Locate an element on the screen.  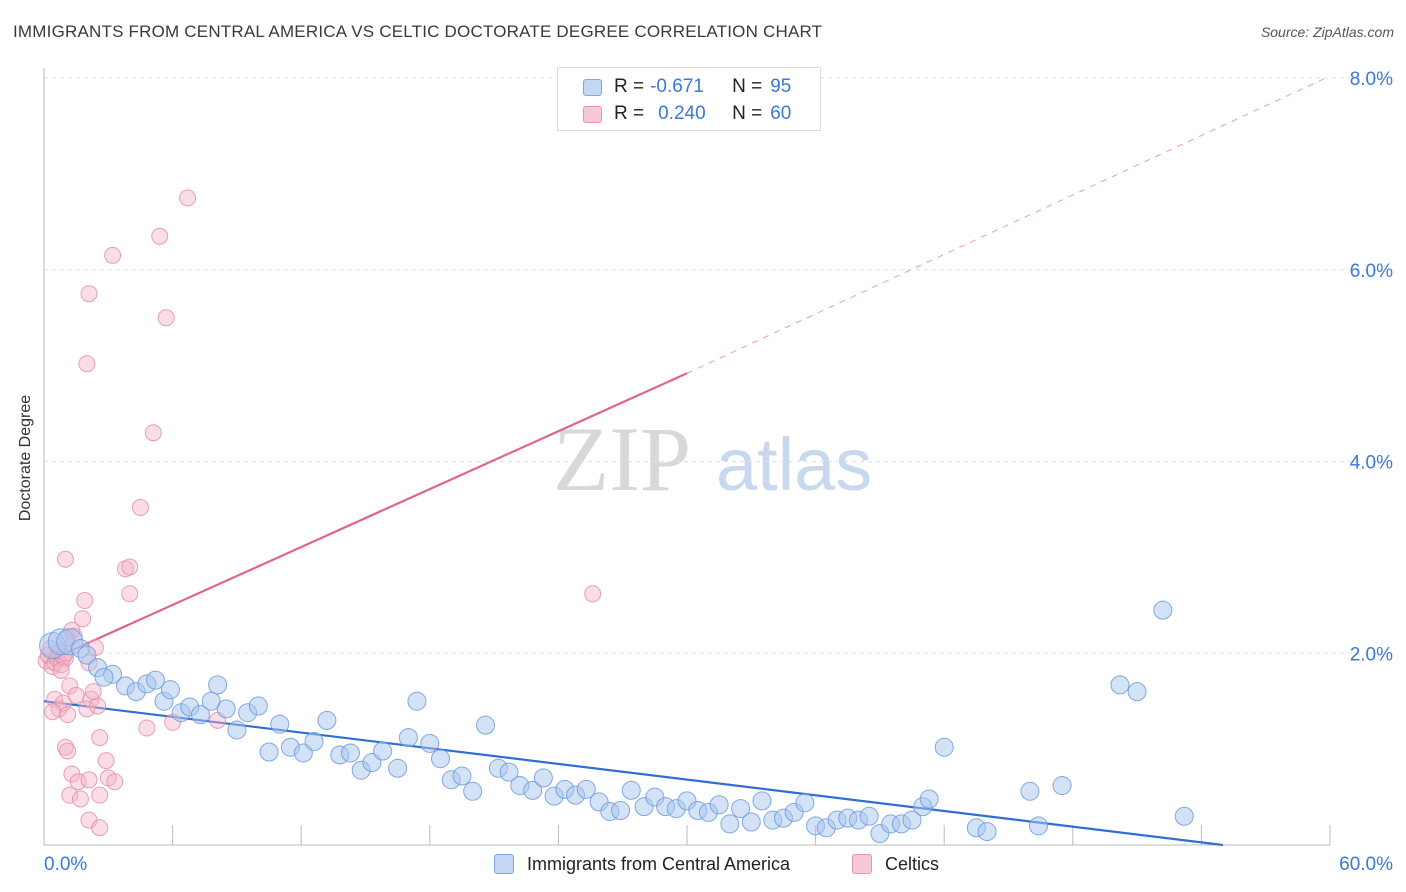
y-tick-label: 2.0% is located at coordinates (1371, 654).